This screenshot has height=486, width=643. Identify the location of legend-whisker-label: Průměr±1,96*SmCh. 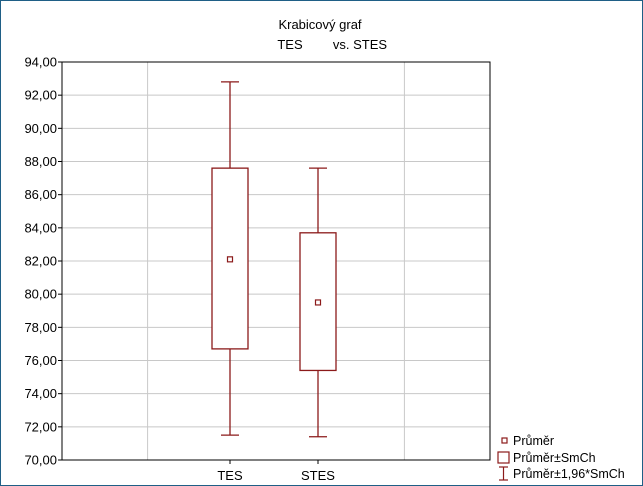
(569, 474).